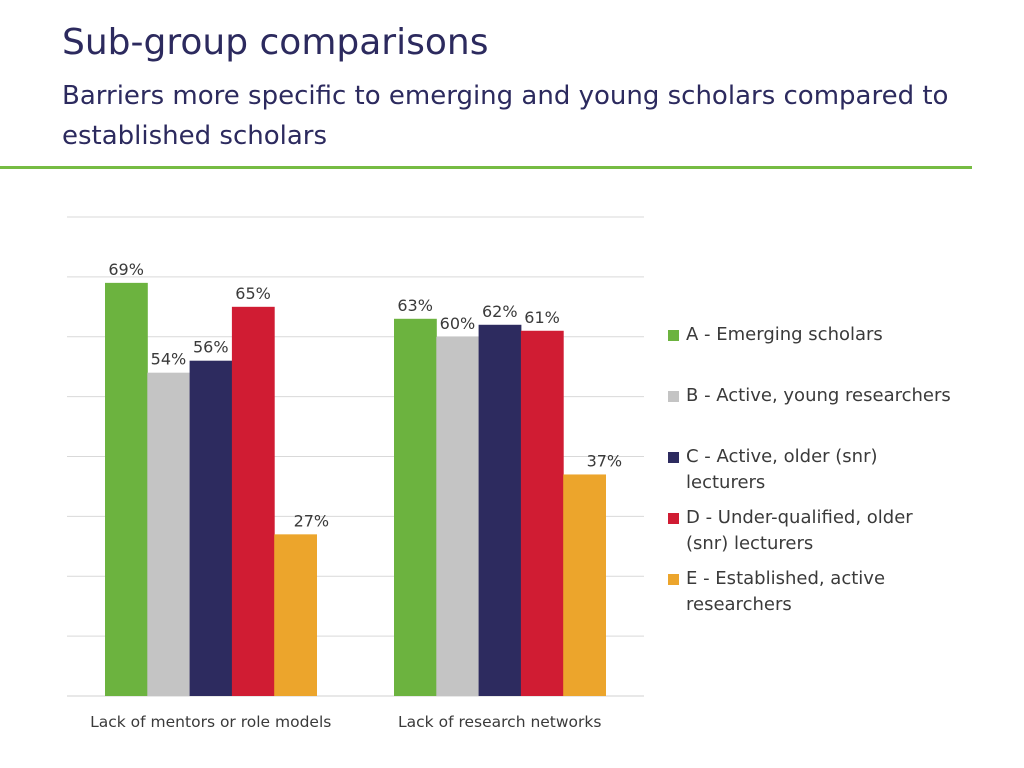 The height and width of the screenshot is (768, 1024). Describe the element at coordinates (169, 359) in the screenshot. I see `data-label: 54%` at that location.